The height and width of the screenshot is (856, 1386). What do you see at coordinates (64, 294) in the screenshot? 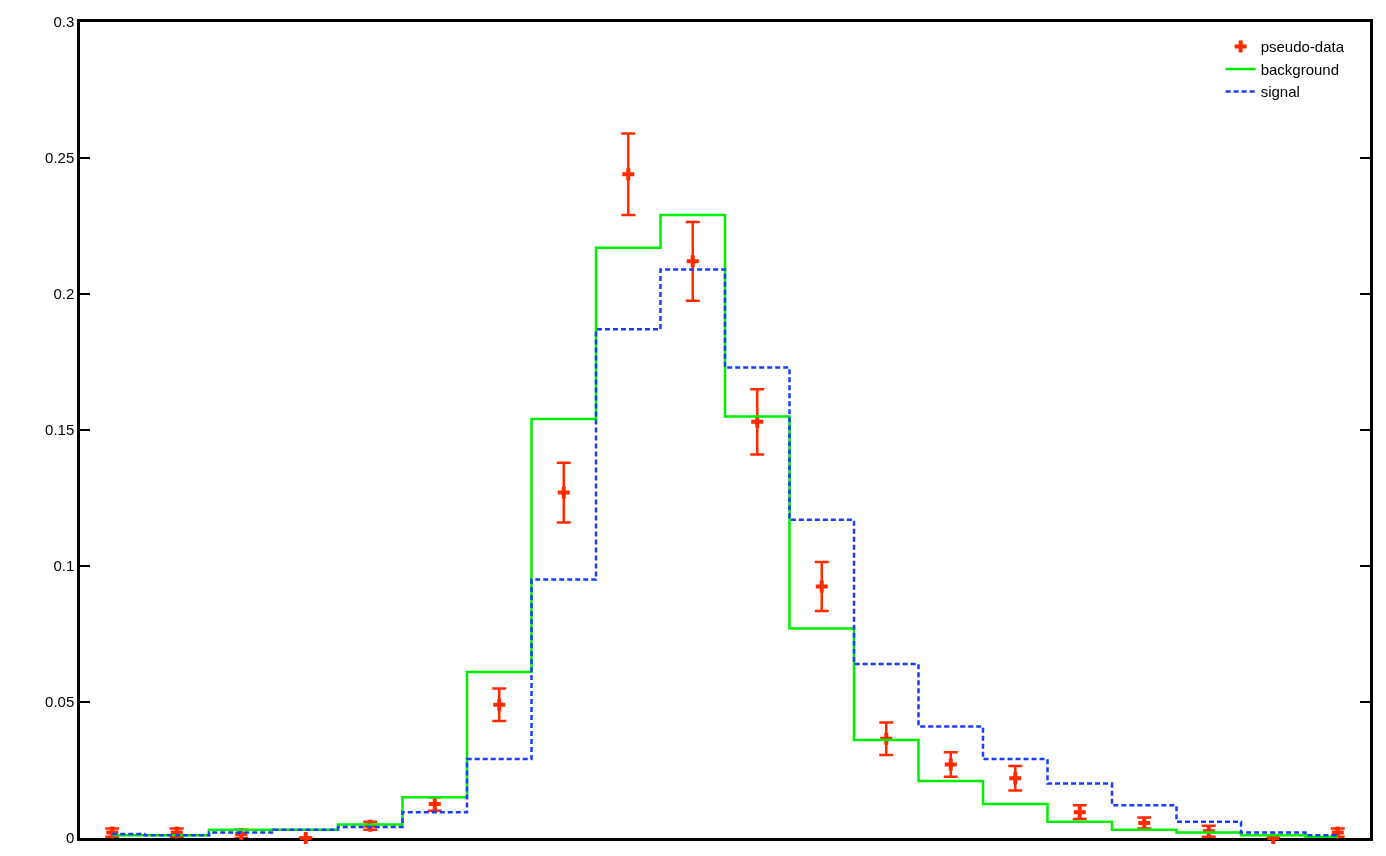
I see `y-tick-label: 0.2` at bounding box center [64, 294].